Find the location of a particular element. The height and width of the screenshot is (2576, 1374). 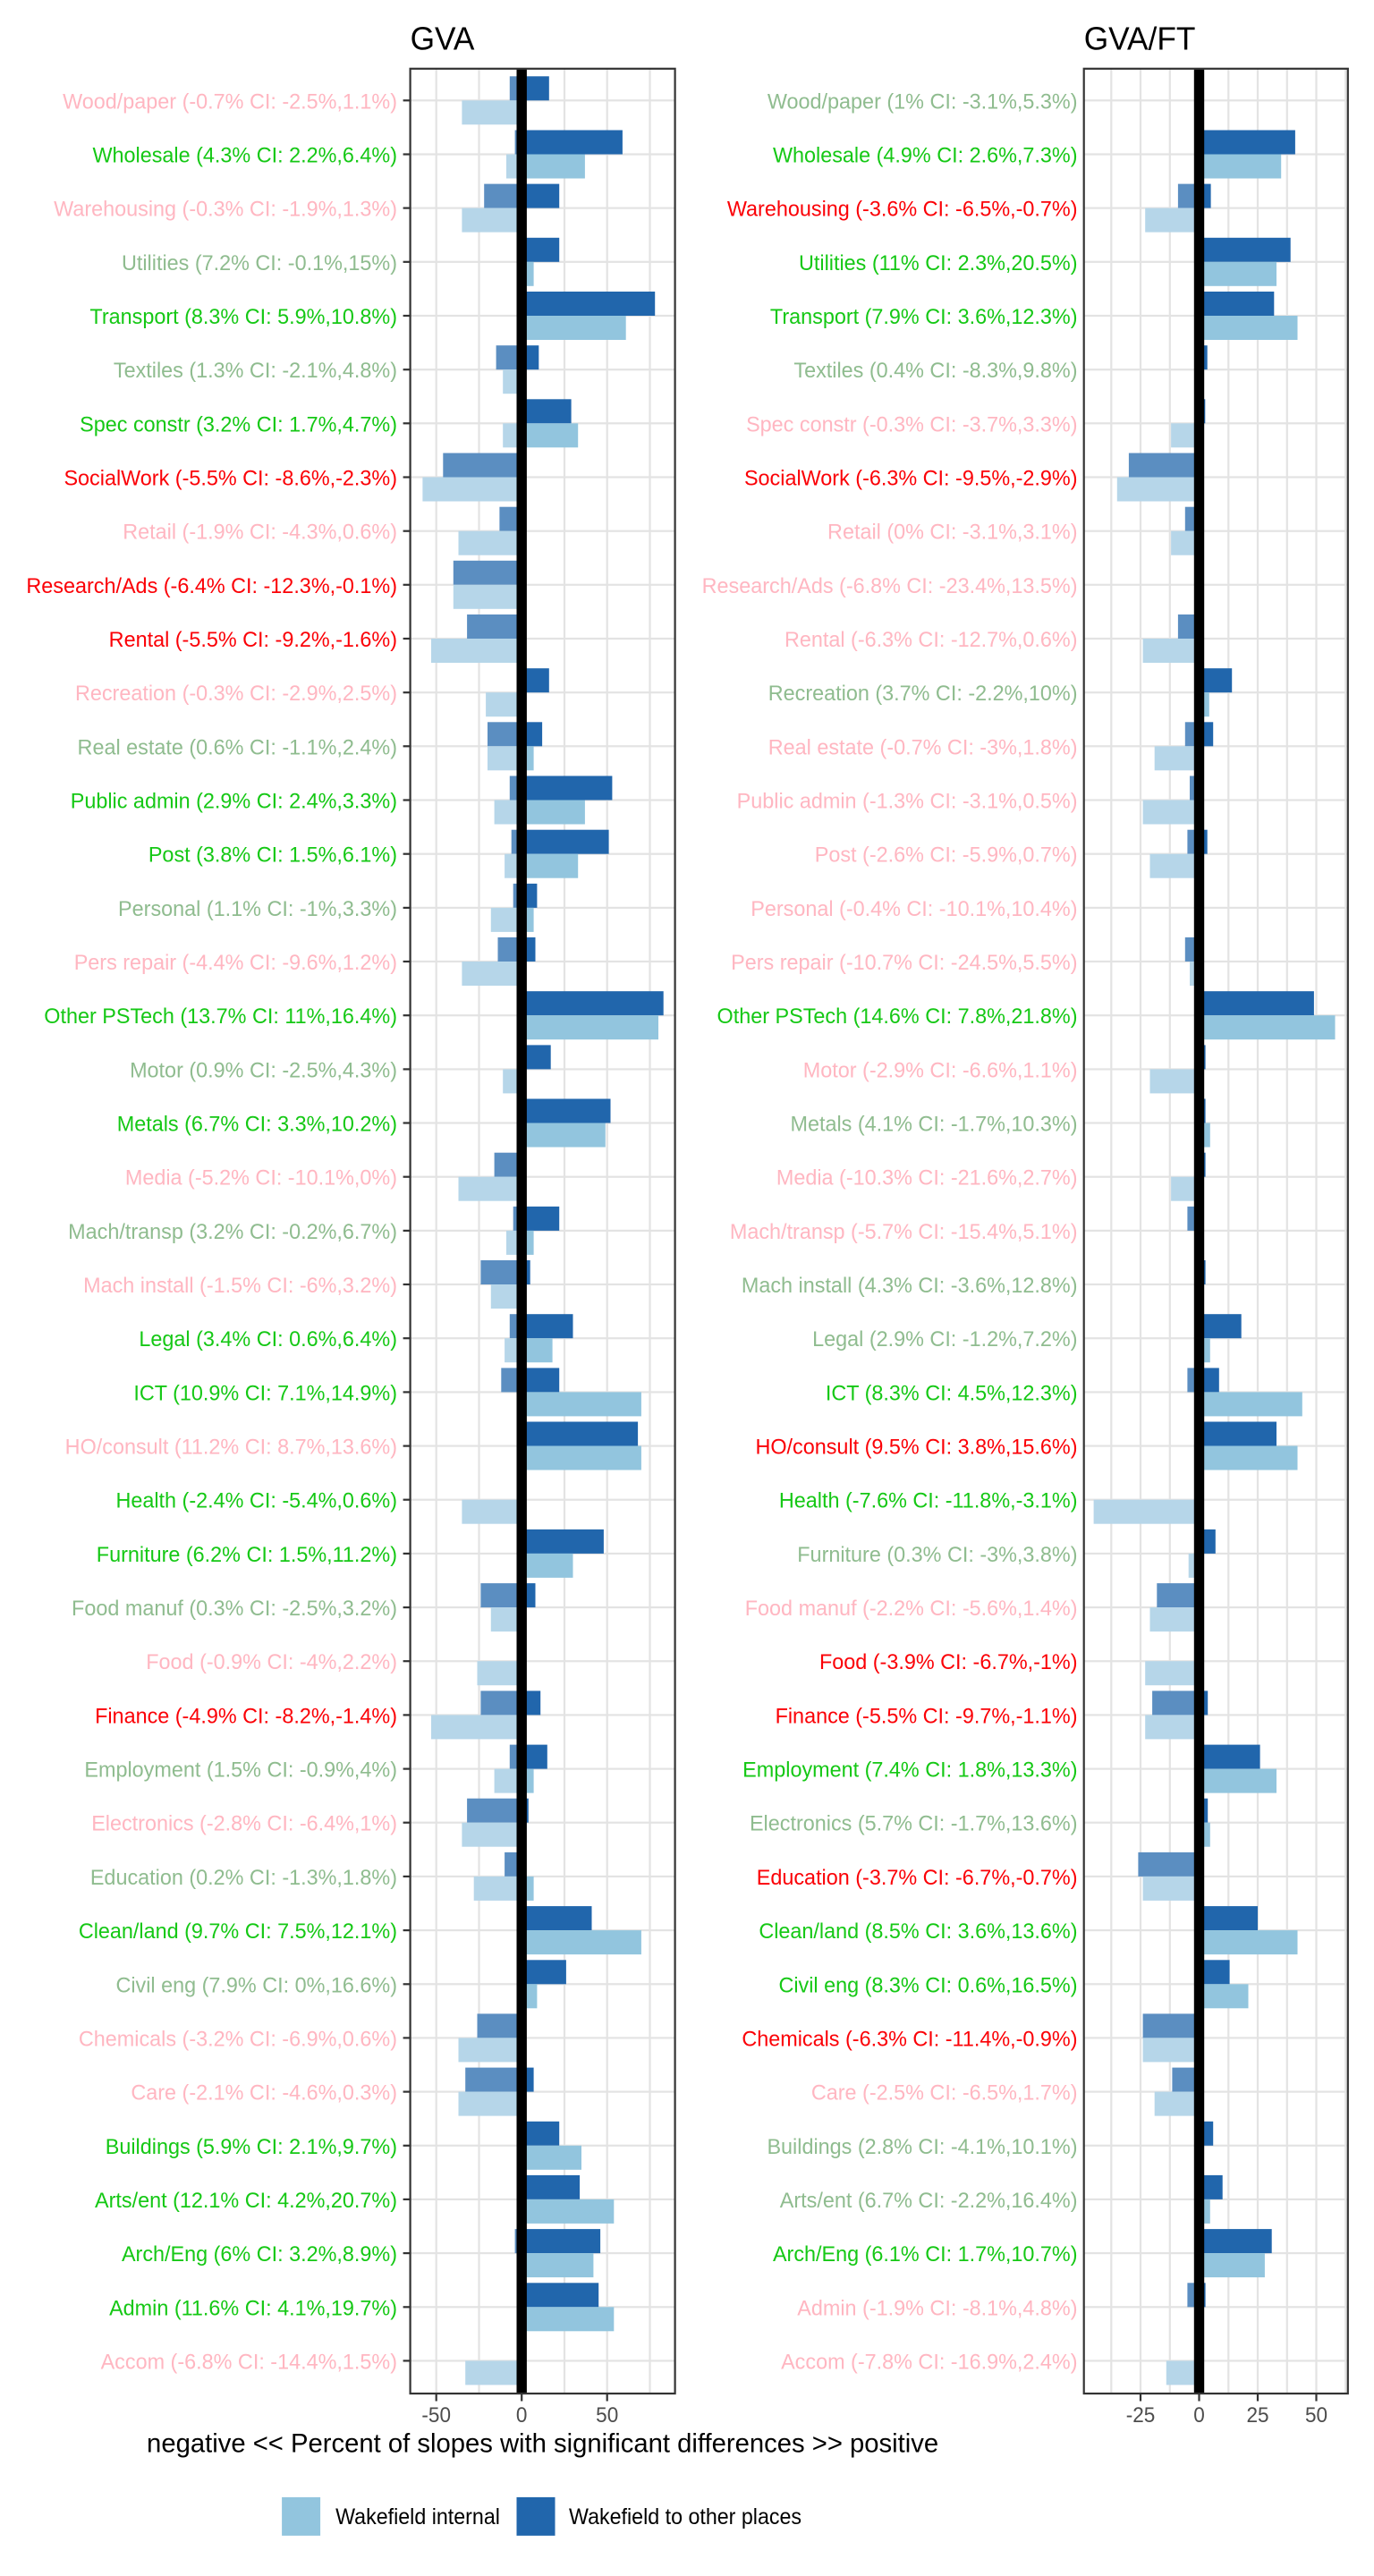

svg-text: Food (-0.9% CI: -4%,2.2%) is located at coordinates (271, 1662).